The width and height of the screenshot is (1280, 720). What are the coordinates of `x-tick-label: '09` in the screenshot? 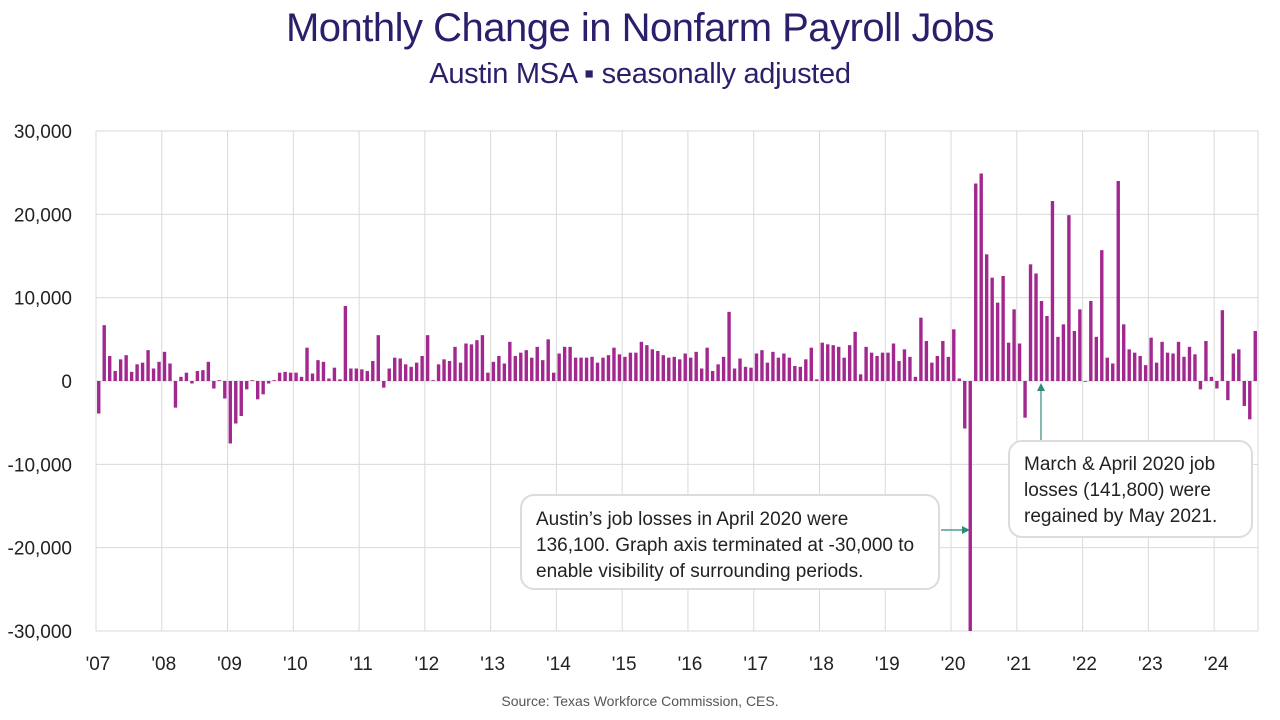 It's located at (229, 664).